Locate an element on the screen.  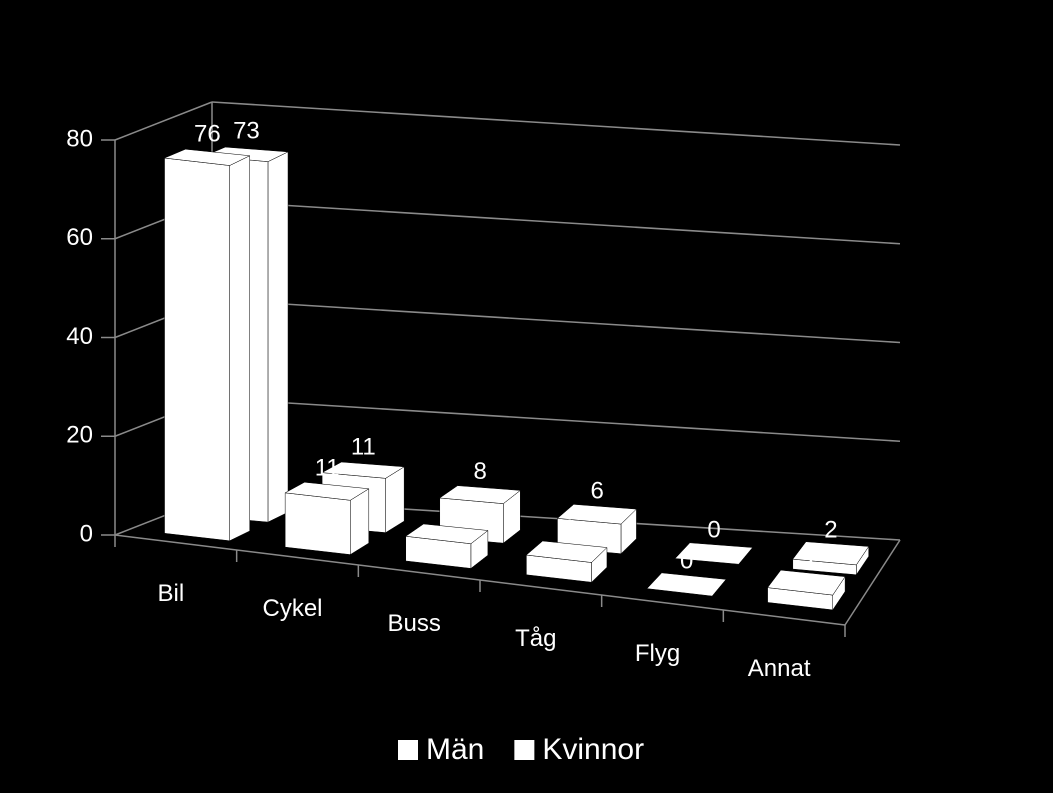
floor-right-edge is located at coordinates (872, 582).